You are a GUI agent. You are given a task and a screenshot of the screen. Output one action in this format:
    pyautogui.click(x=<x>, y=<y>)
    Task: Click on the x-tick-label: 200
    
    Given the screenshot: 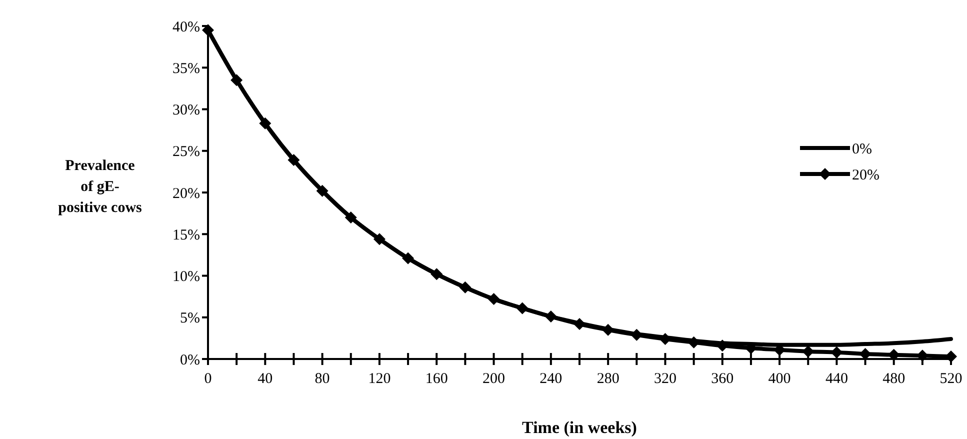 What is the action you would take?
    pyautogui.click(x=494, y=379)
    